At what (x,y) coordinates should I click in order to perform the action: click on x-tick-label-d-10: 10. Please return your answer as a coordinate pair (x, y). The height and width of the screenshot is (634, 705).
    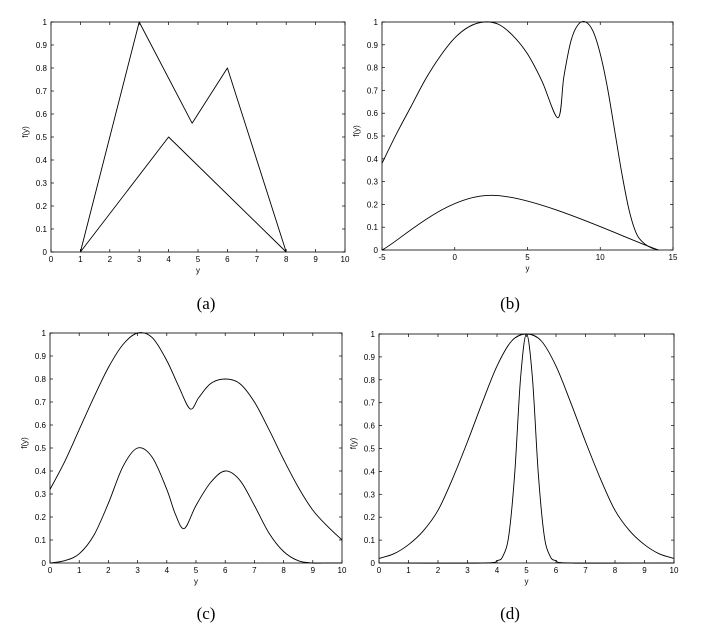
    Looking at the image, I should click on (674, 570).